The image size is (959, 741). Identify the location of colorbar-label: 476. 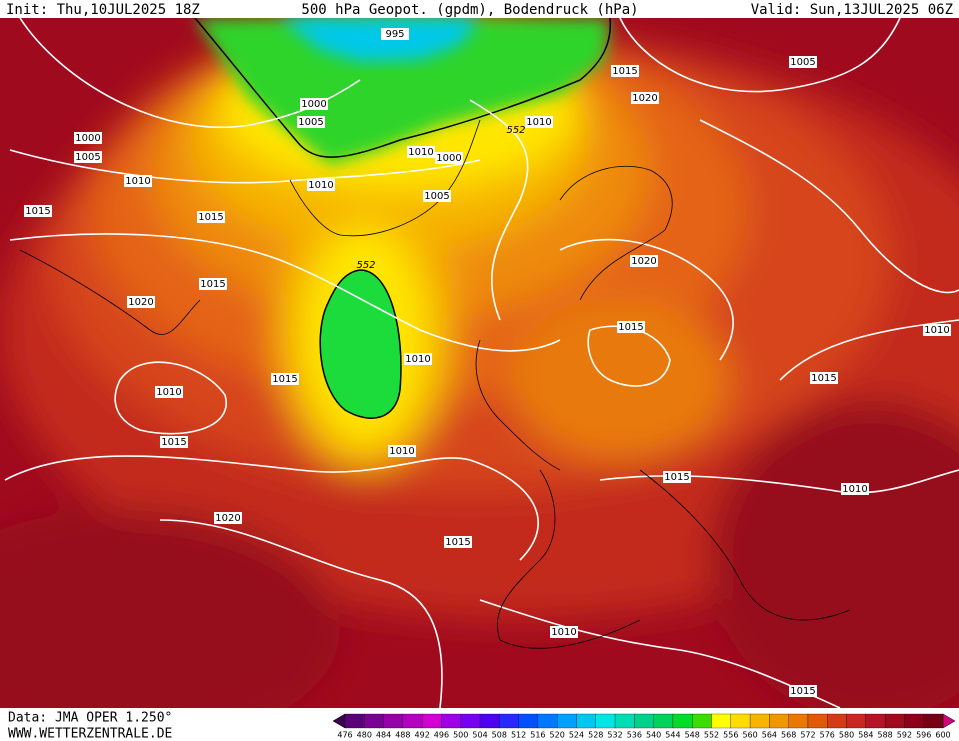
(344, 735).